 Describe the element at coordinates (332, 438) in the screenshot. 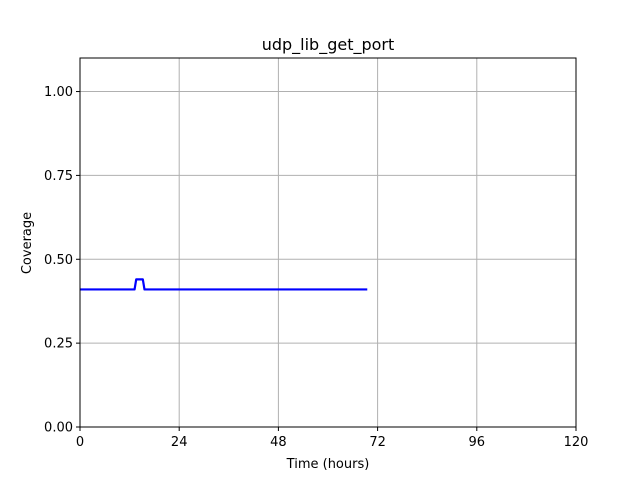

I see `x-axis-ticks: 0 24 48 72 96 120` at that location.